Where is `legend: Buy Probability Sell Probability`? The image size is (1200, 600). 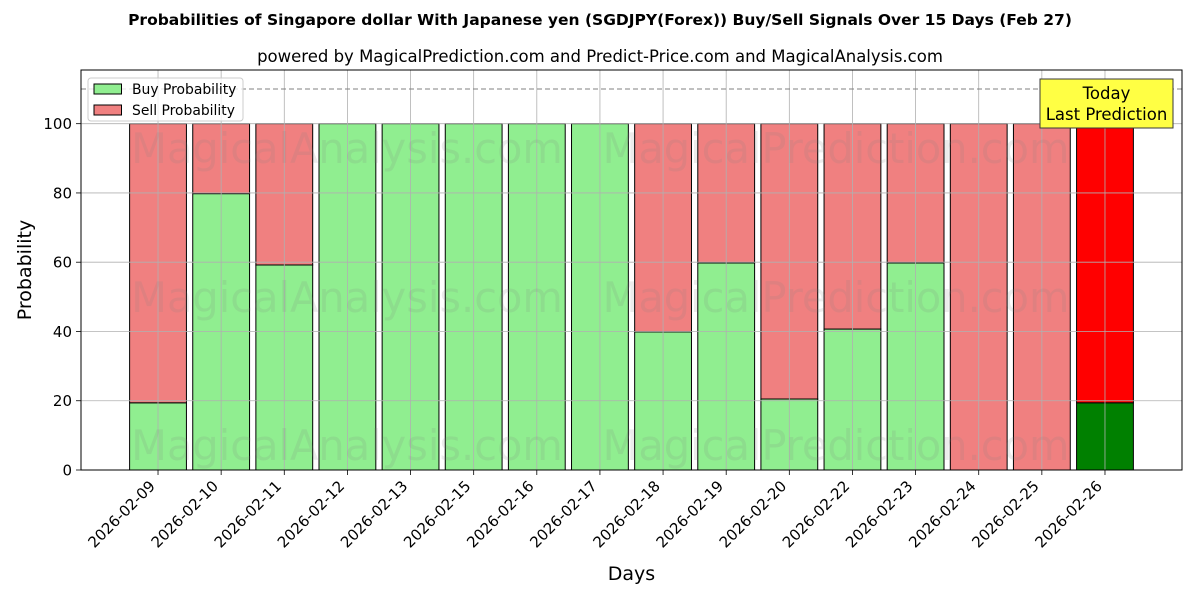 legend: Buy Probability Sell Probability is located at coordinates (165, 99).